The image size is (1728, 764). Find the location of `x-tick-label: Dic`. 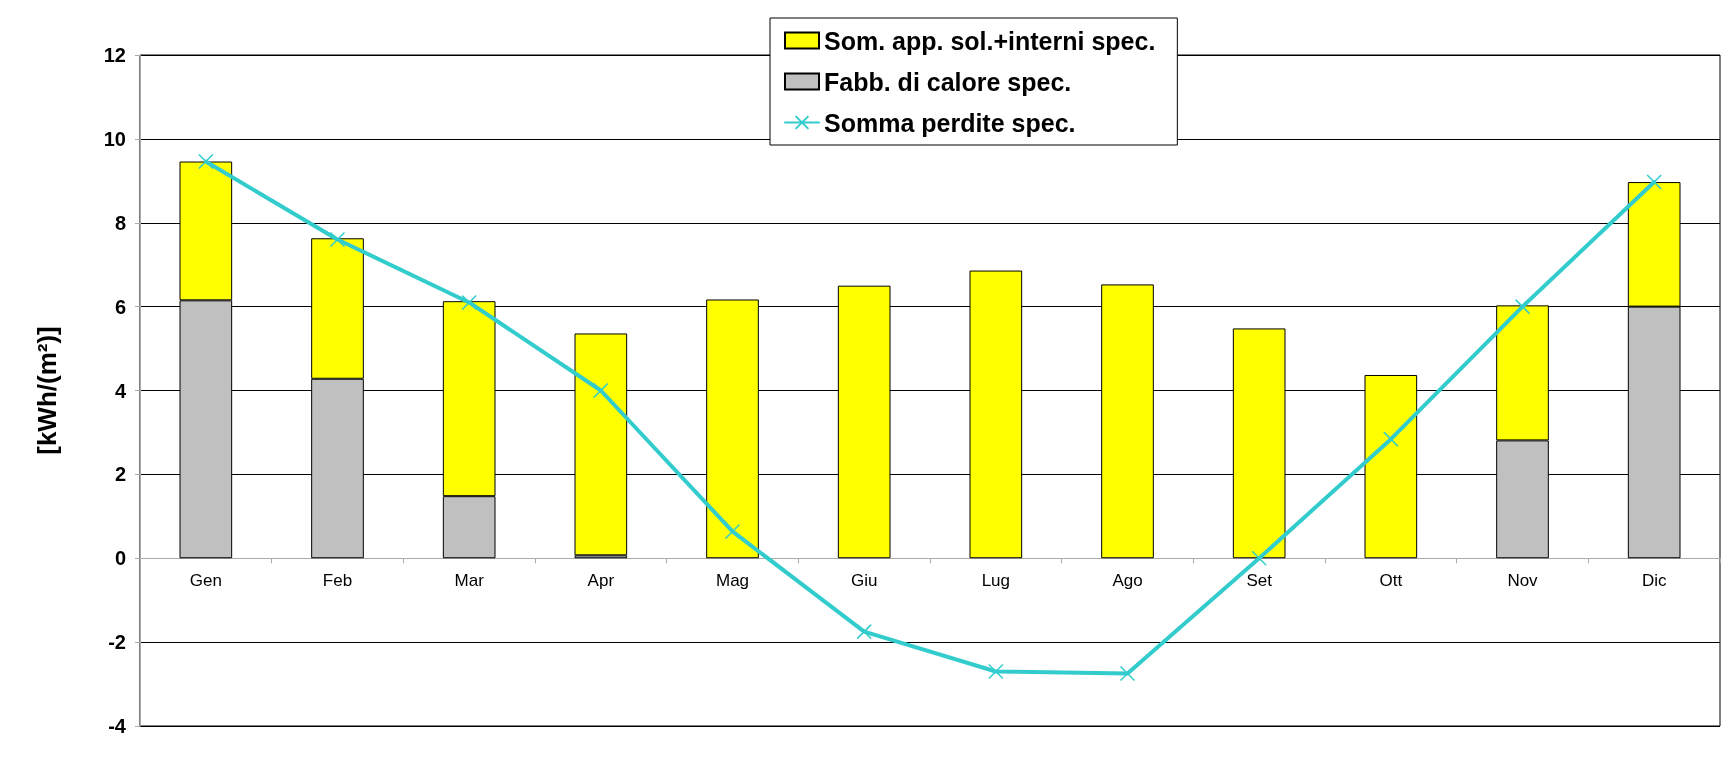

x-tick-label: Dic is located at coordinates (1654, 581).